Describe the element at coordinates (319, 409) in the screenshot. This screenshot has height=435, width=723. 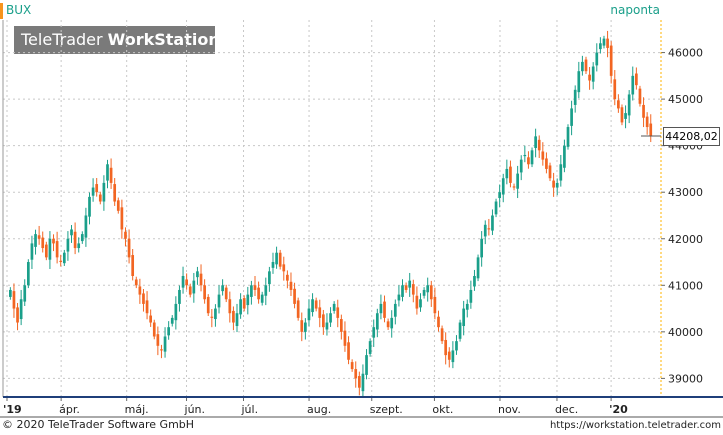
I see `x-tick-label: aug.` at that location.